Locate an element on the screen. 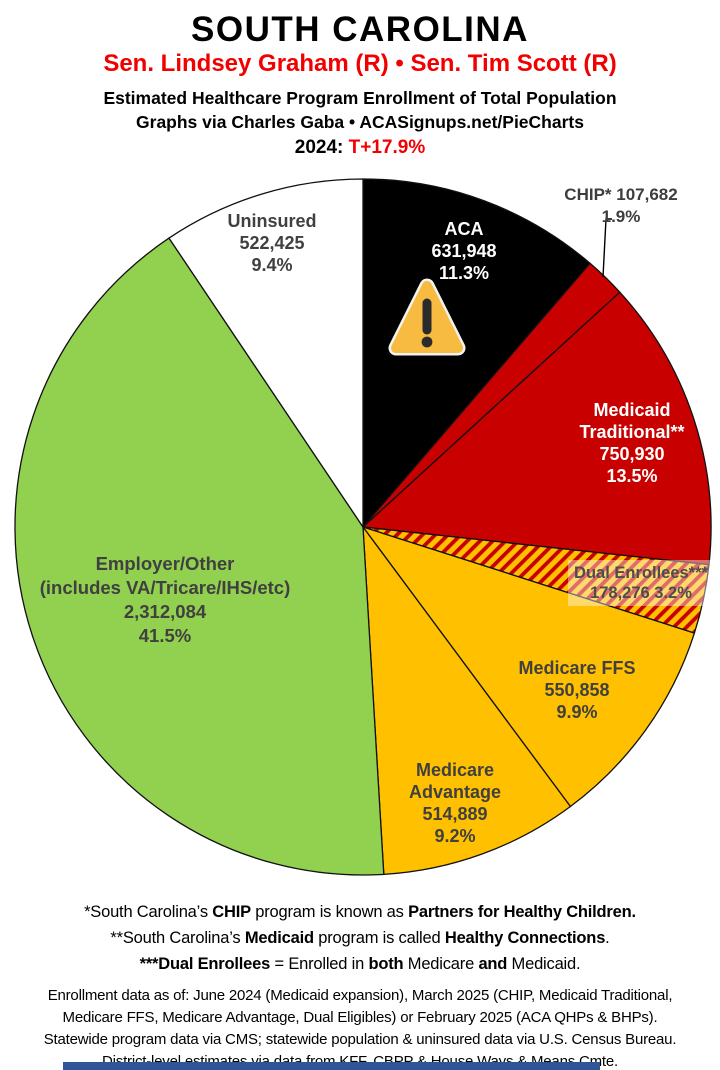 This screenshot has width=720, height=1070. year-line: 2024: T+17.9% is located at coordinates (360, 148).